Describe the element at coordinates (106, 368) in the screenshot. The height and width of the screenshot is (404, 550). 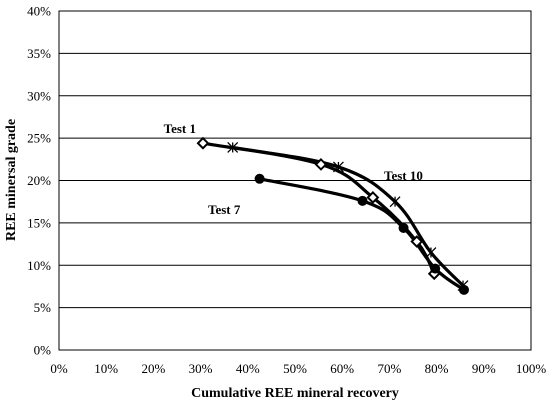
I see `x-tick-label: 10%` at that location.